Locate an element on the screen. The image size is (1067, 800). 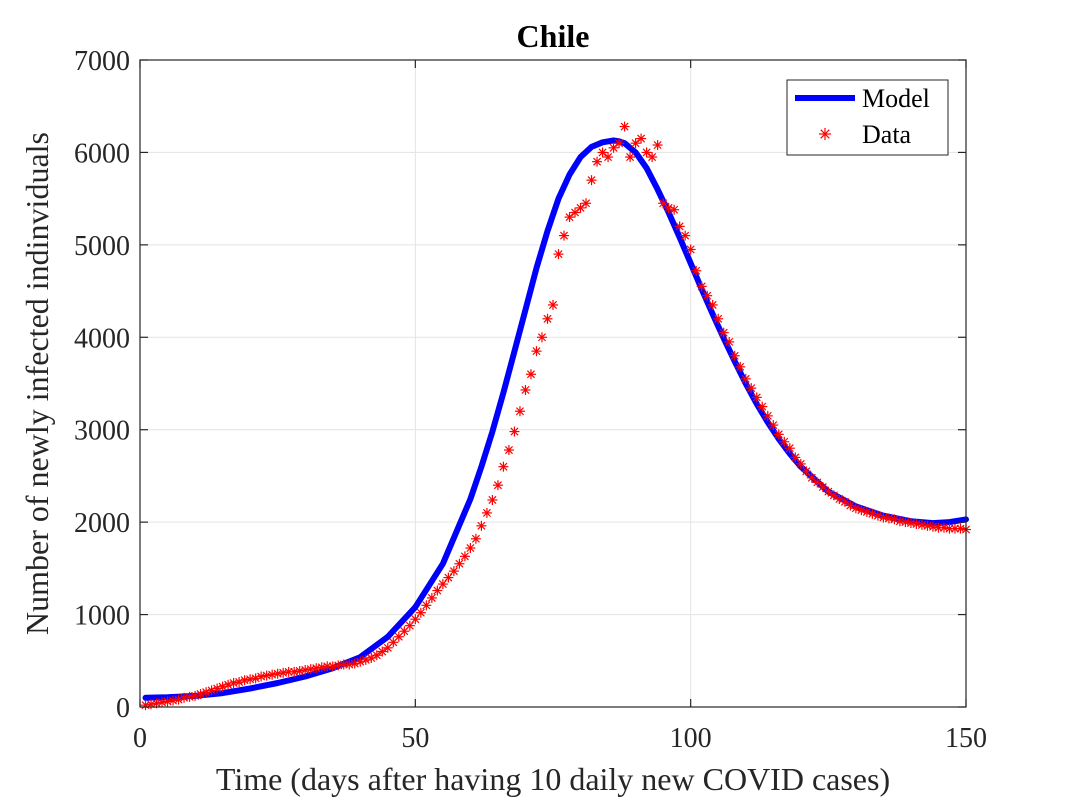
y-tick-label: 3000 is located at coordinates (102, 431).